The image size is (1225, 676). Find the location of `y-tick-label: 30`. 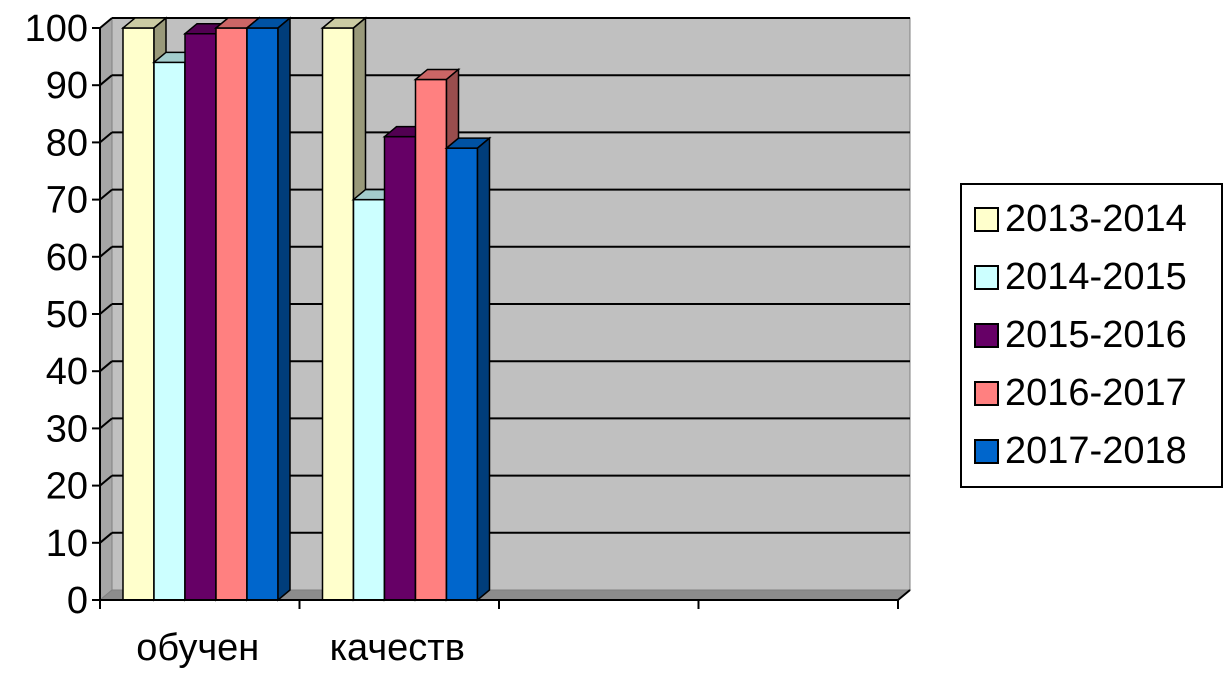

y-tick-label: 30 is located at coordinates (67, 429).